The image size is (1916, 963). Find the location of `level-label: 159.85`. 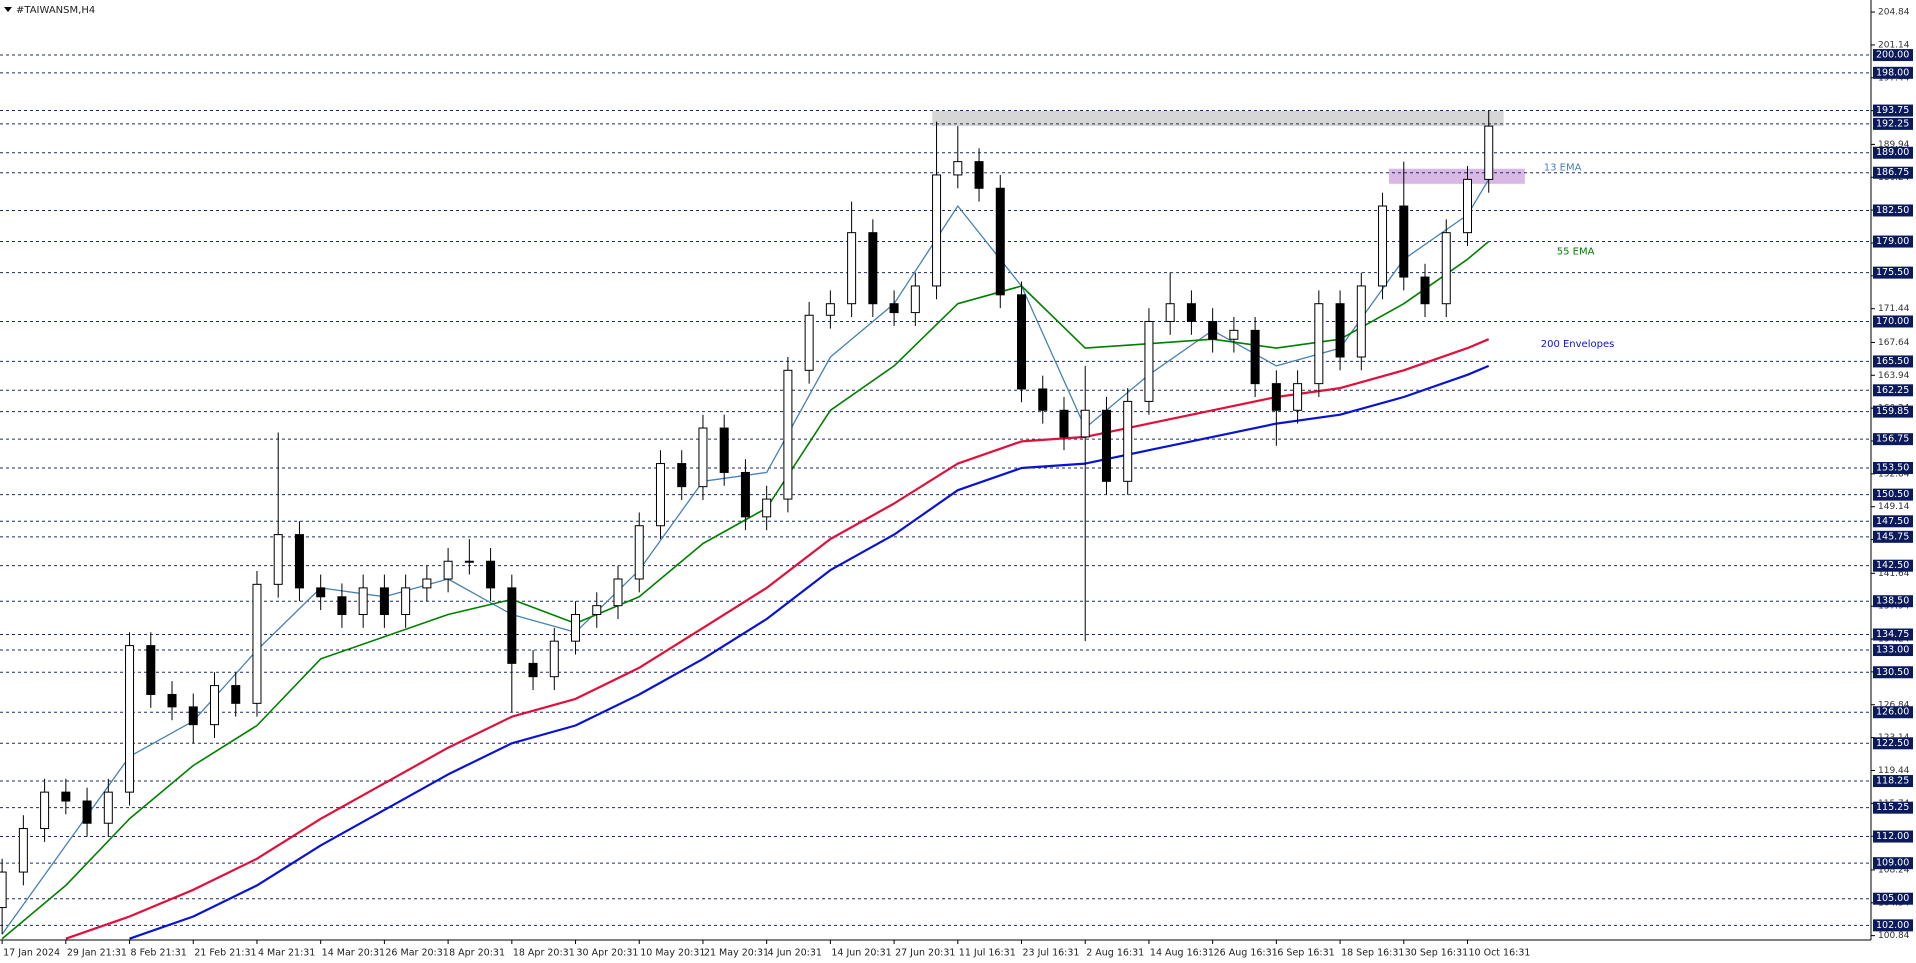

level-label: 159.85 is located at coordinates (1892, 411).